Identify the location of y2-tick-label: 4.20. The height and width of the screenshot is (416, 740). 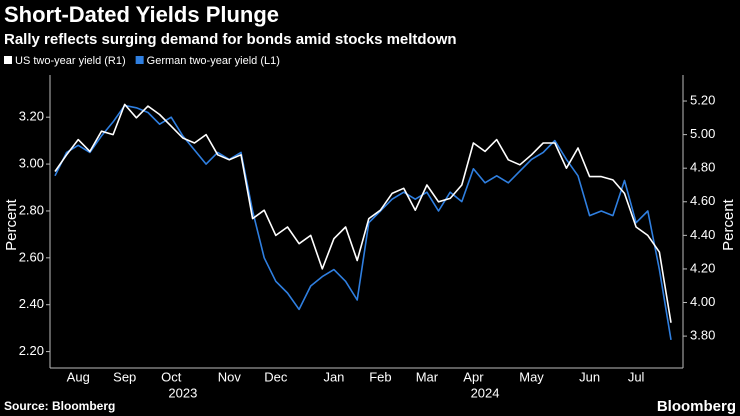
(702, 267).